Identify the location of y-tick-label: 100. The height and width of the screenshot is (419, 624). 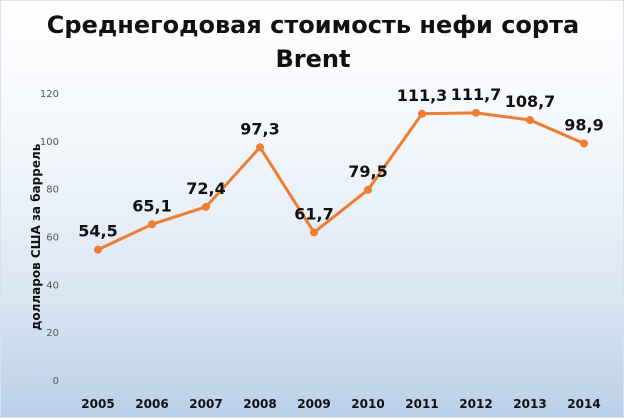
(49, 142).